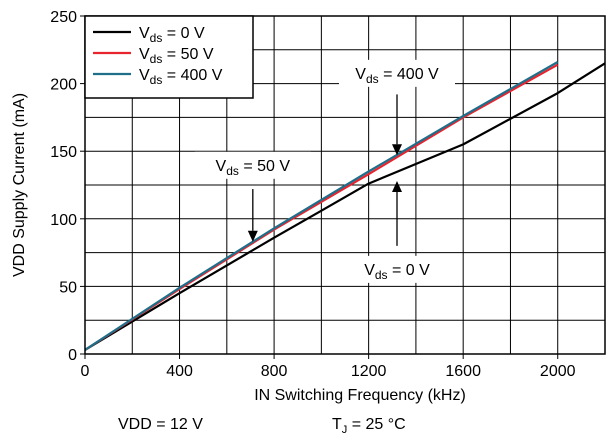  What do you see at coordinates (181, 77) in the screenshot?
I see `legend-entry: Vds = 400 V` at bounding box center [181, 77].